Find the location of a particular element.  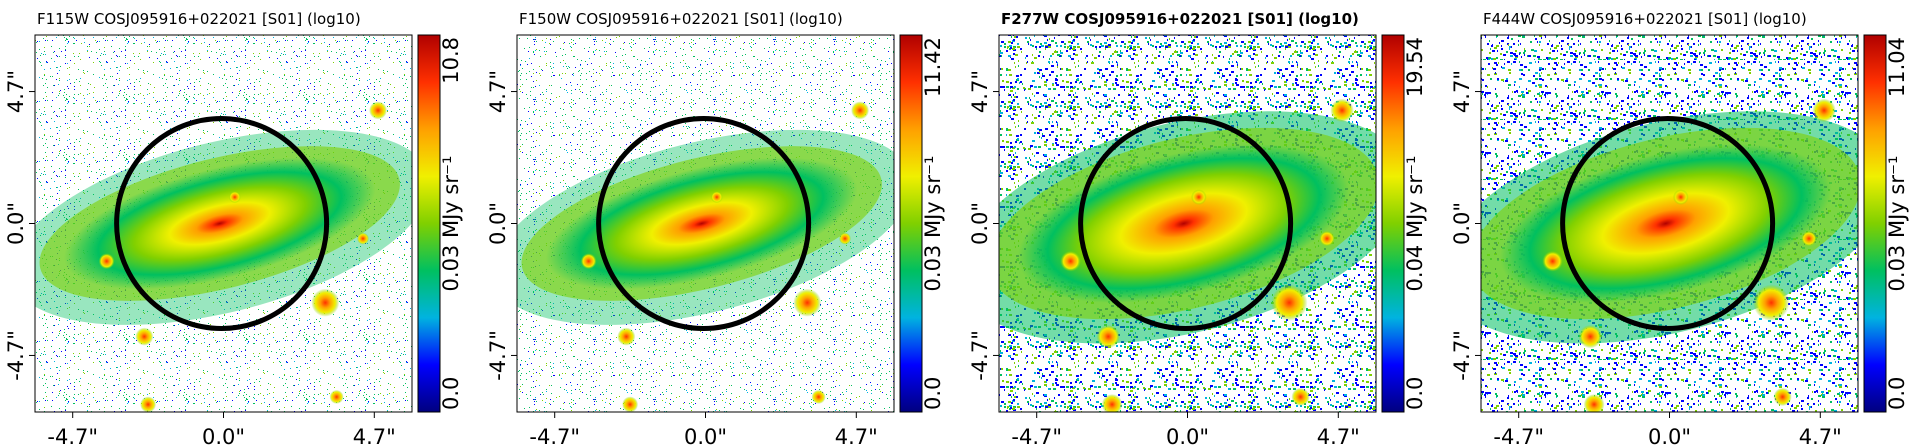

colorbar-max-label: 11.42 is located at coordinates (933, 67).